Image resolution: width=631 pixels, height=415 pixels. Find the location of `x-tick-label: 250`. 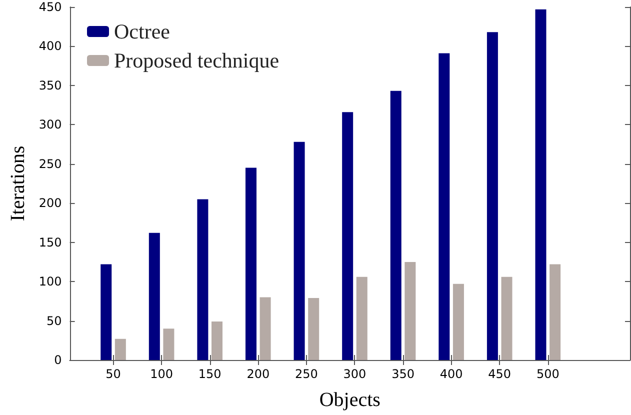

x-tick-label: 250 is located at coordinates (306, 374).